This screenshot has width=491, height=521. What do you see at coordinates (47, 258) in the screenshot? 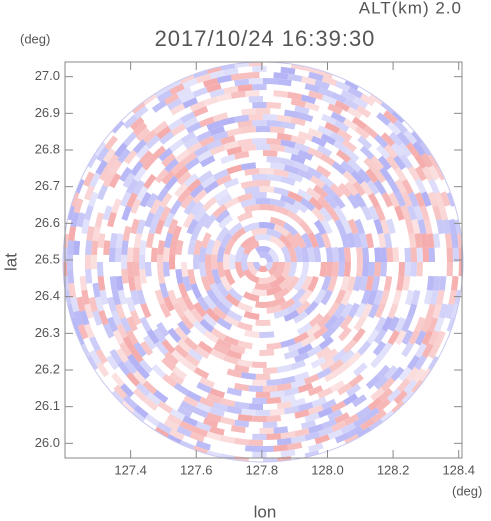
I see `y-tick-label: 26.5` at bounding box center [47, 258].